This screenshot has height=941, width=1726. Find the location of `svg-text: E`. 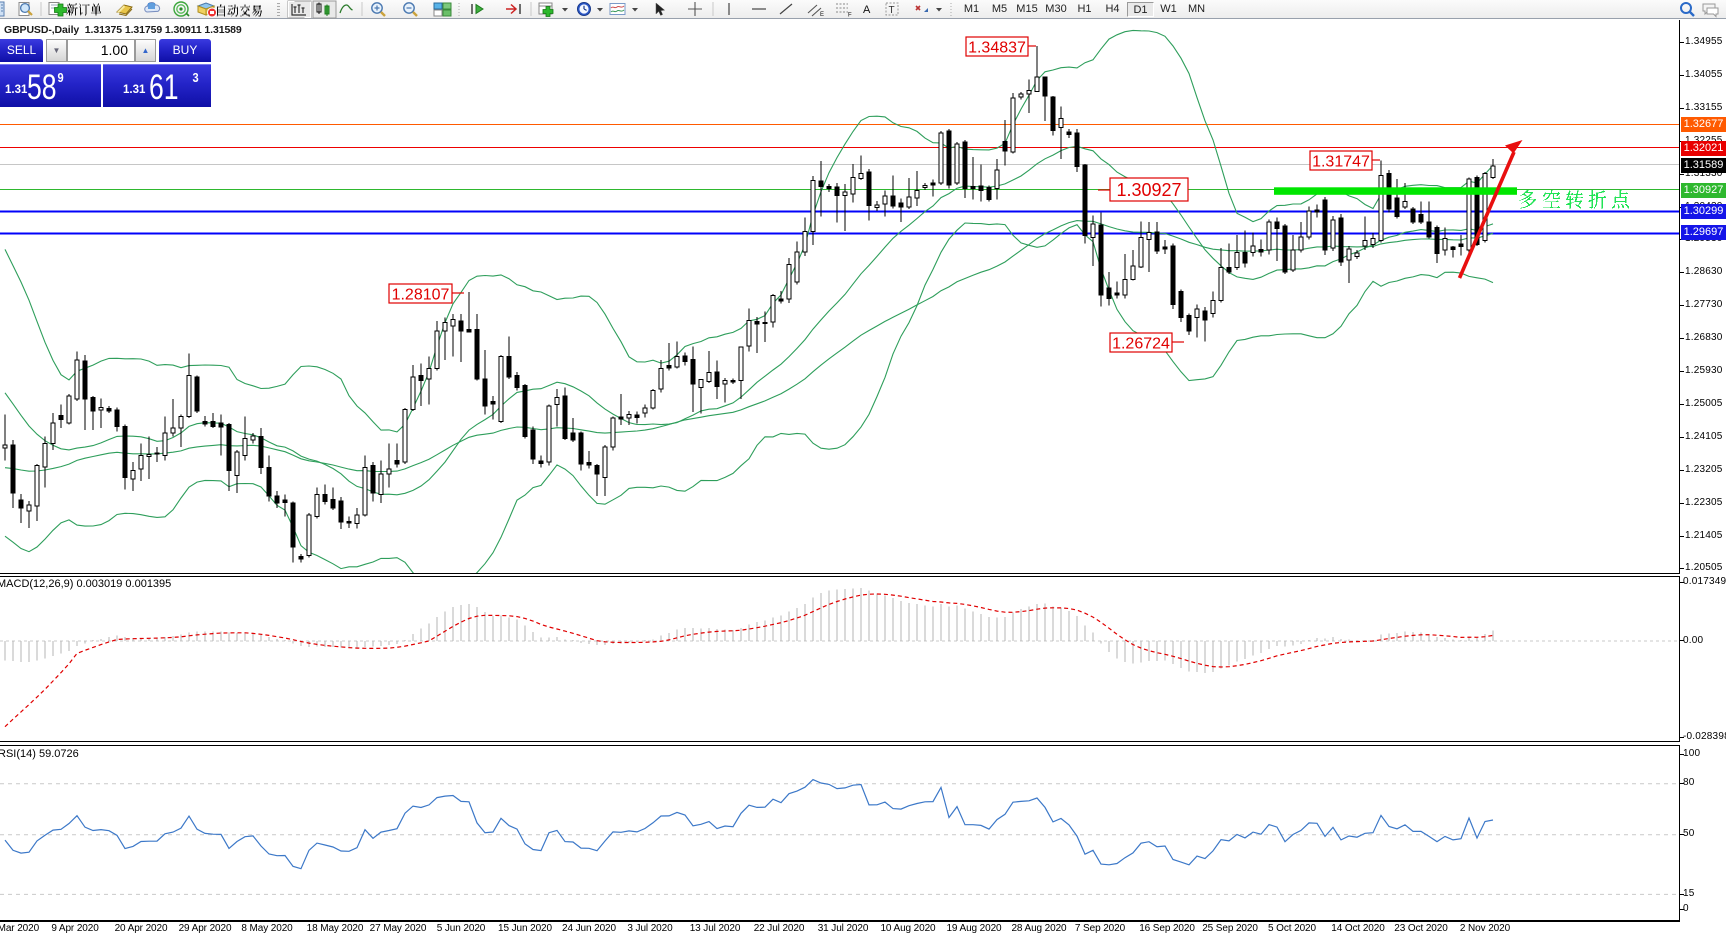

svg-text: E is located at coordinates (822, 15).